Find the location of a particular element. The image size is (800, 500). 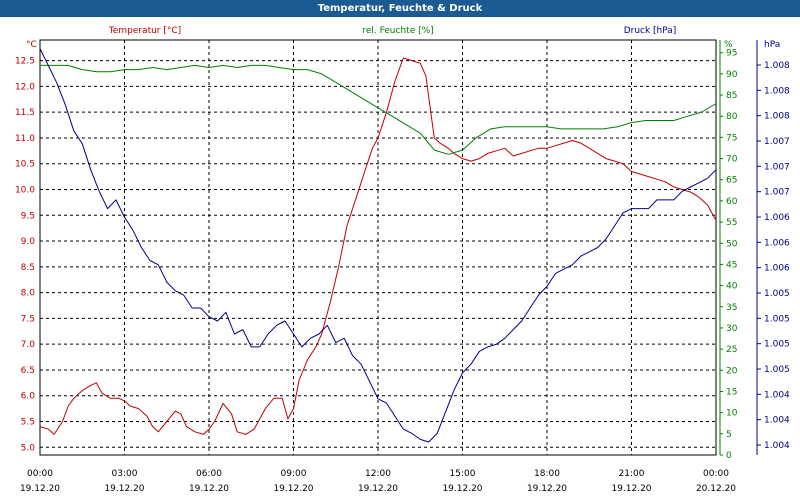

temperature-tick-label: 11.5 is located at coordinates (25, 113).